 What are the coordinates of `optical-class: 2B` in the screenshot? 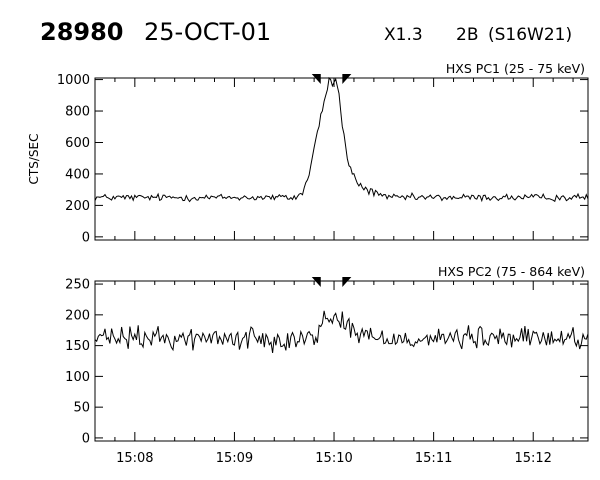 It's located at (467, 35).